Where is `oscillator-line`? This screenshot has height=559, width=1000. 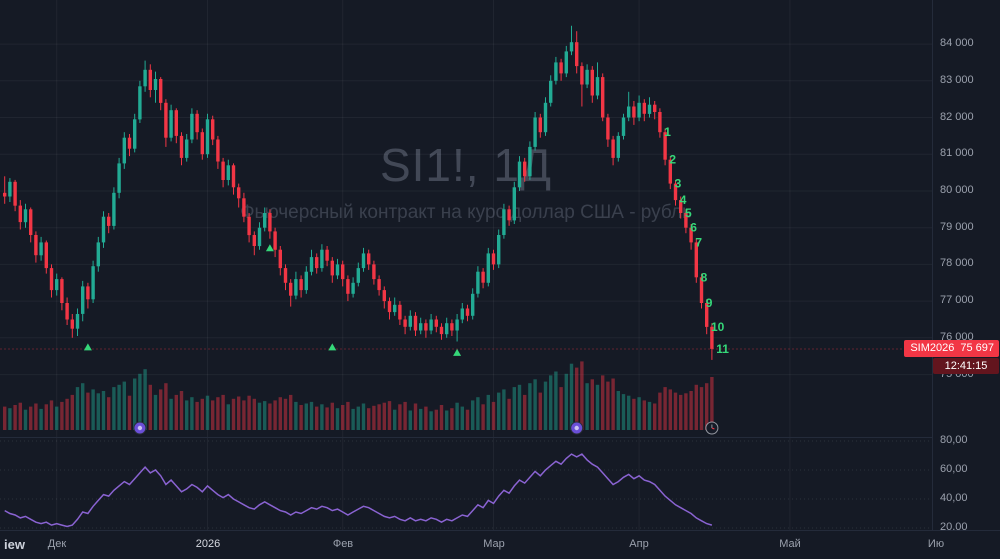
oscillator-line is located at coordinates (358, 490).